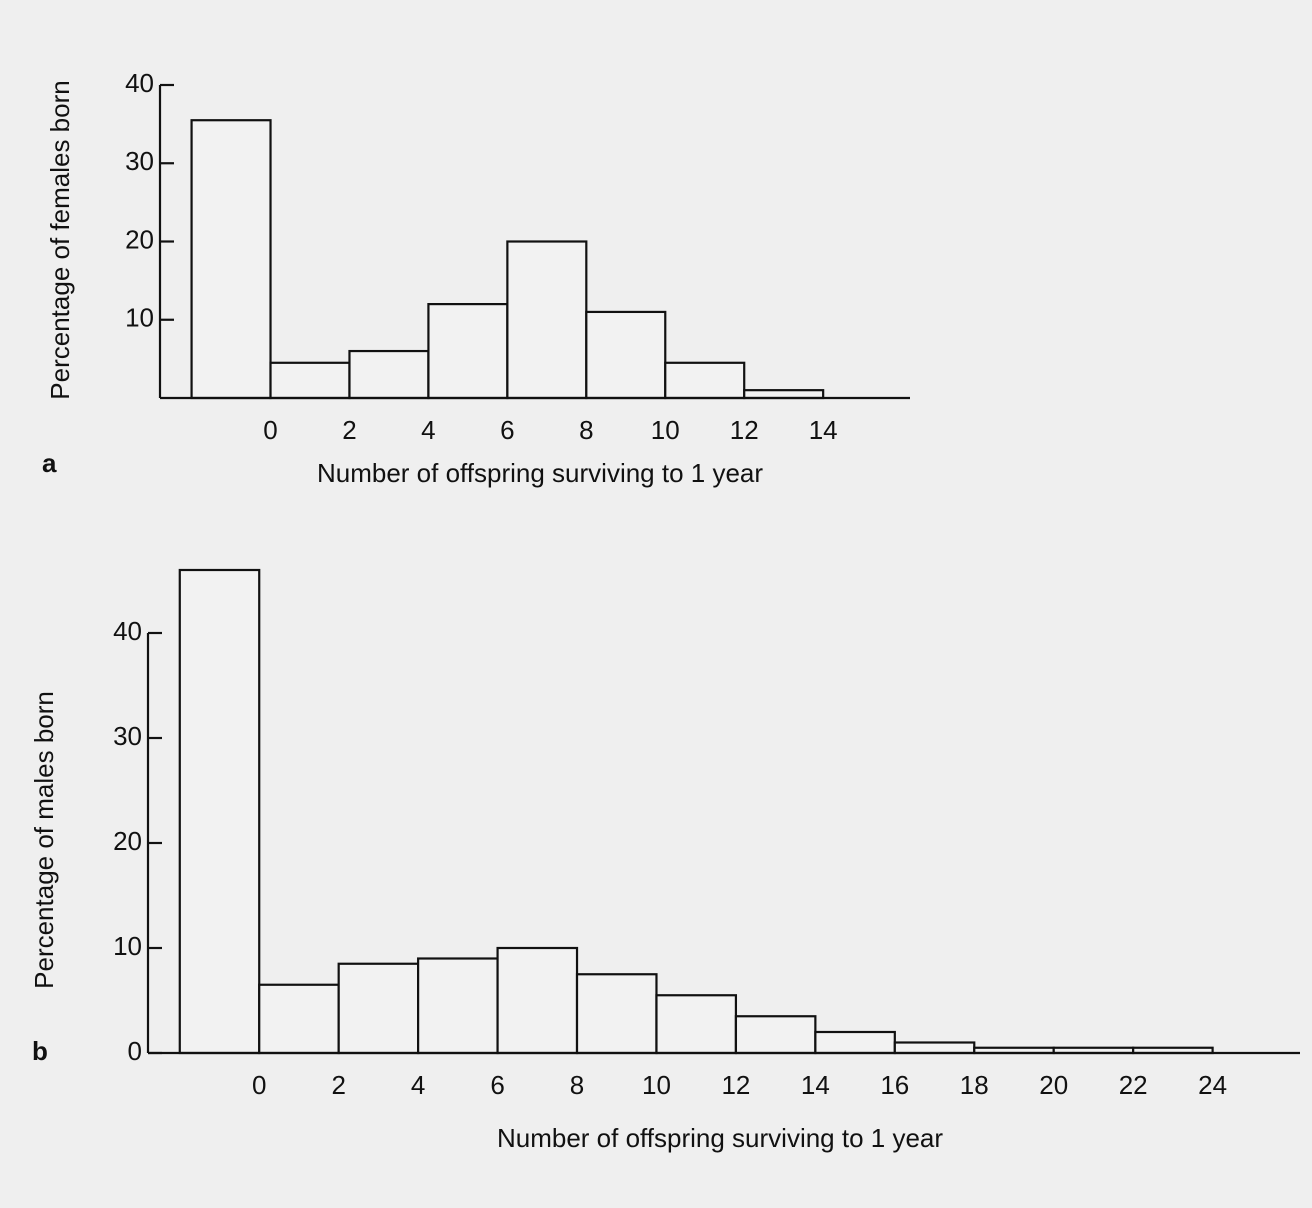 This screenshot has width=1312, height=1208. I want to click on panel-label: b, so click(40, 1051).